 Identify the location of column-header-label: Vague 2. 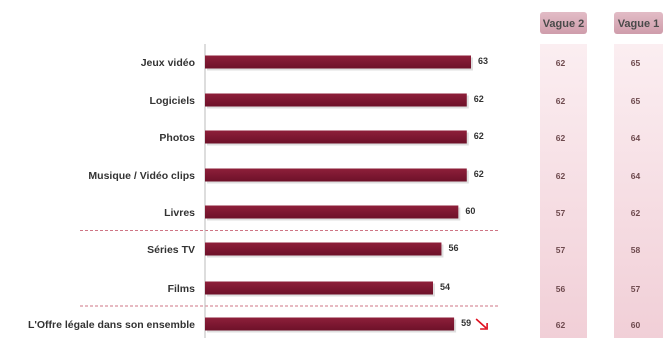
(564, 24).